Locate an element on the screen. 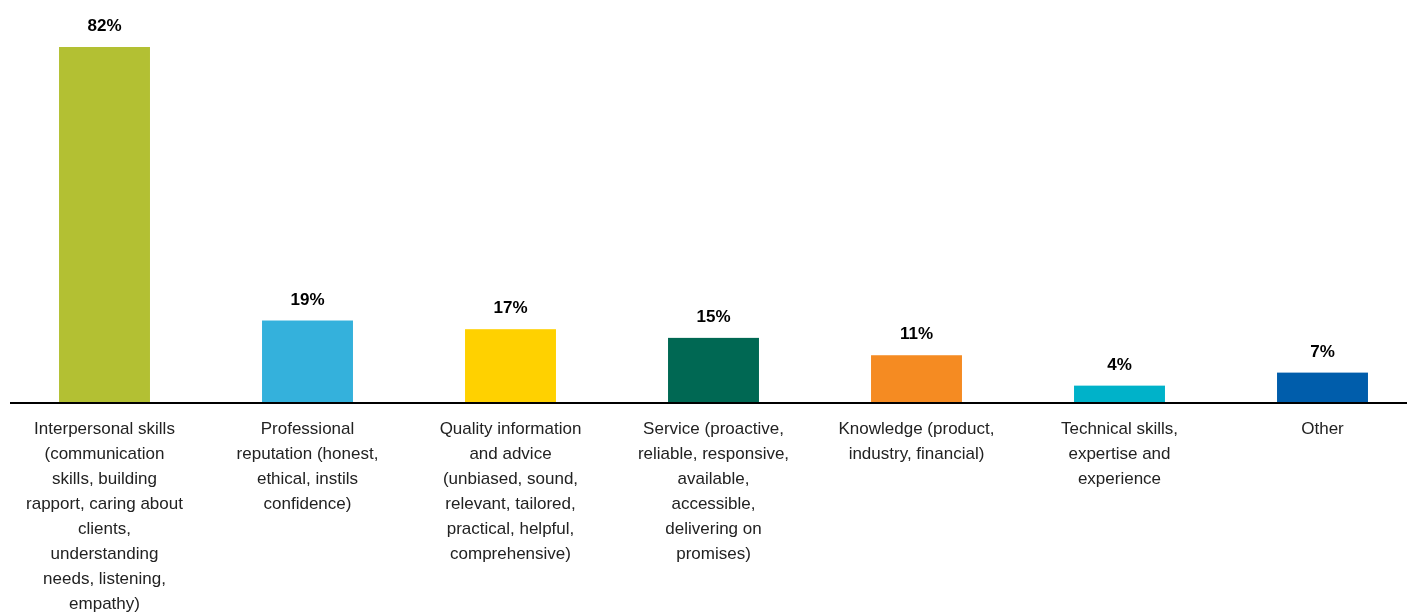 The image size is (1407, 615). data-label: 82% is located at coordinates (104, 25).